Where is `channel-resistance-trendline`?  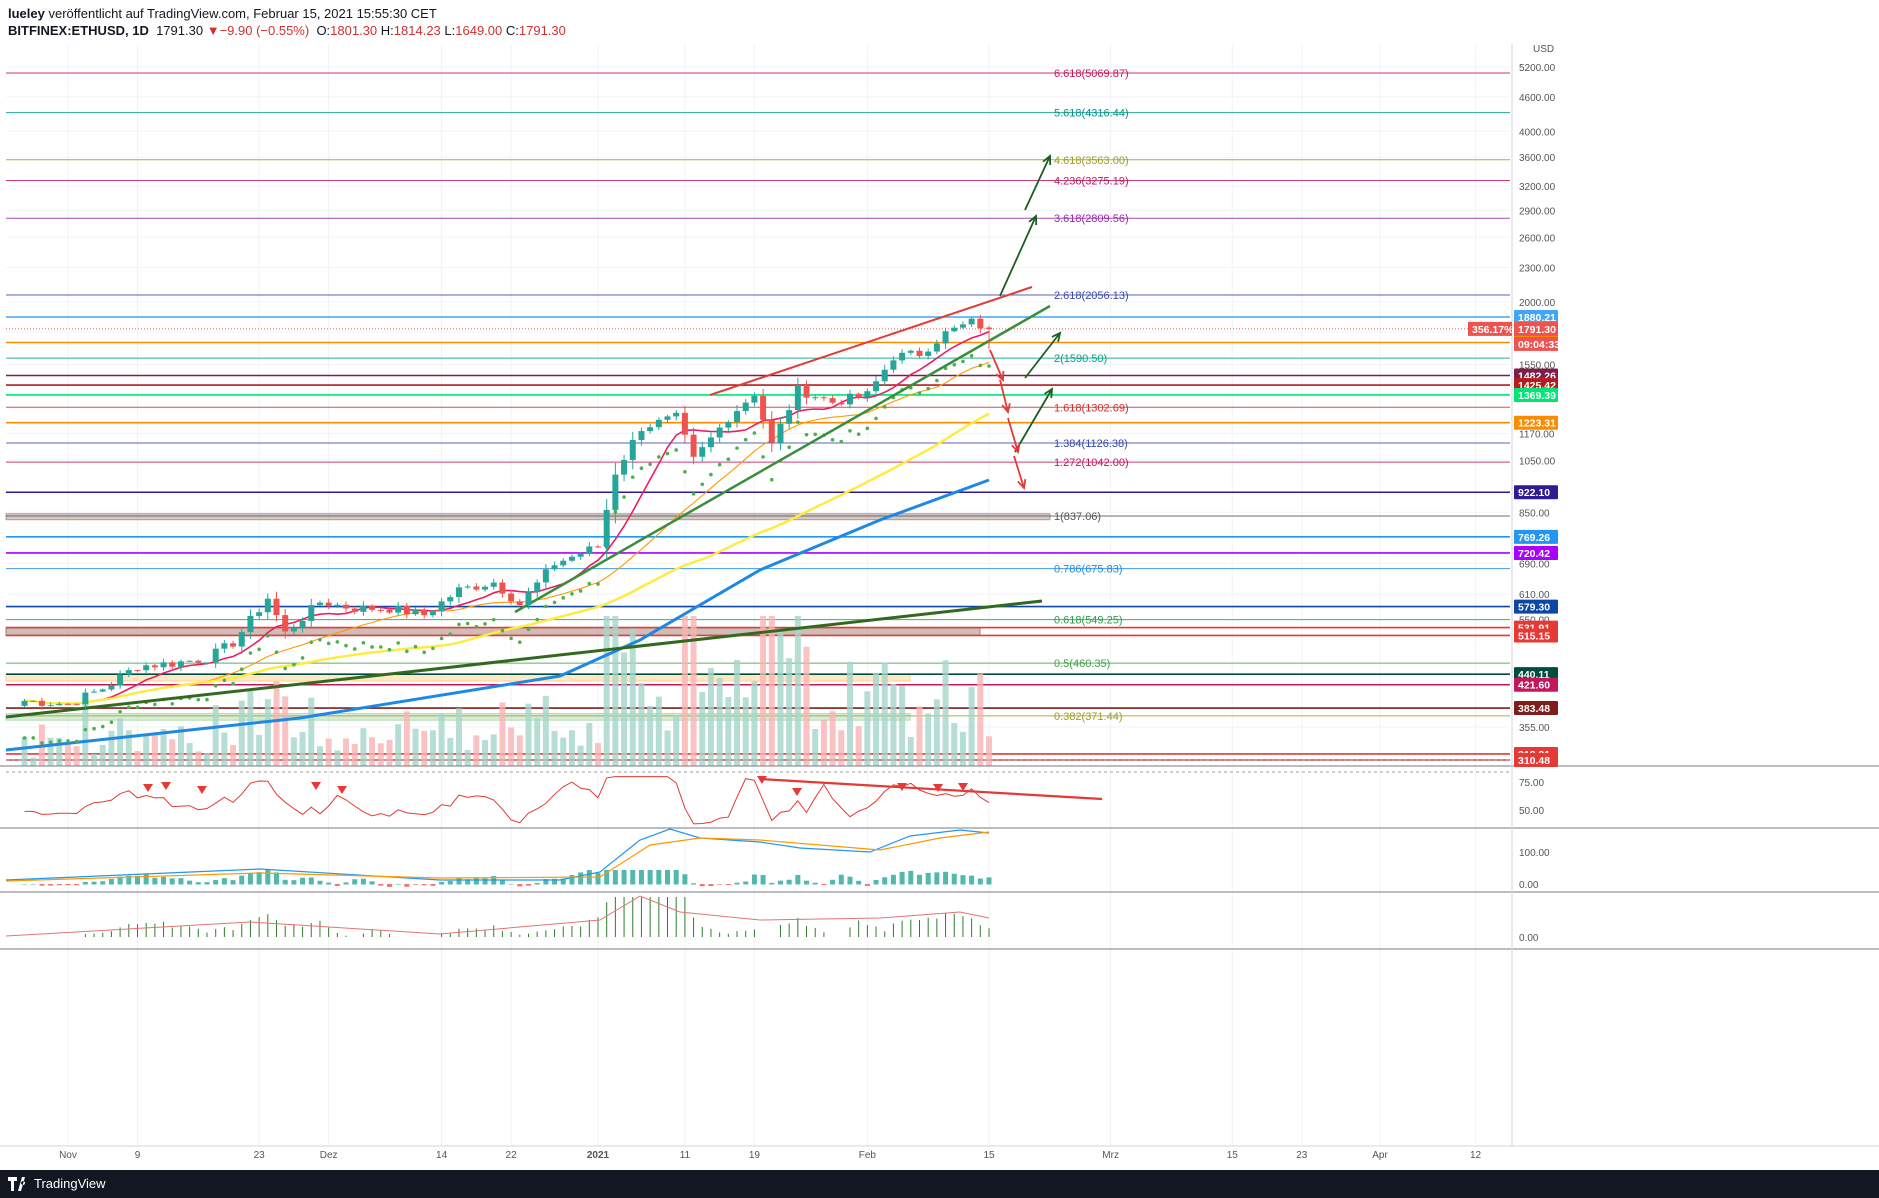
channel-resistance-trendline is located at coordinates (871, 341).